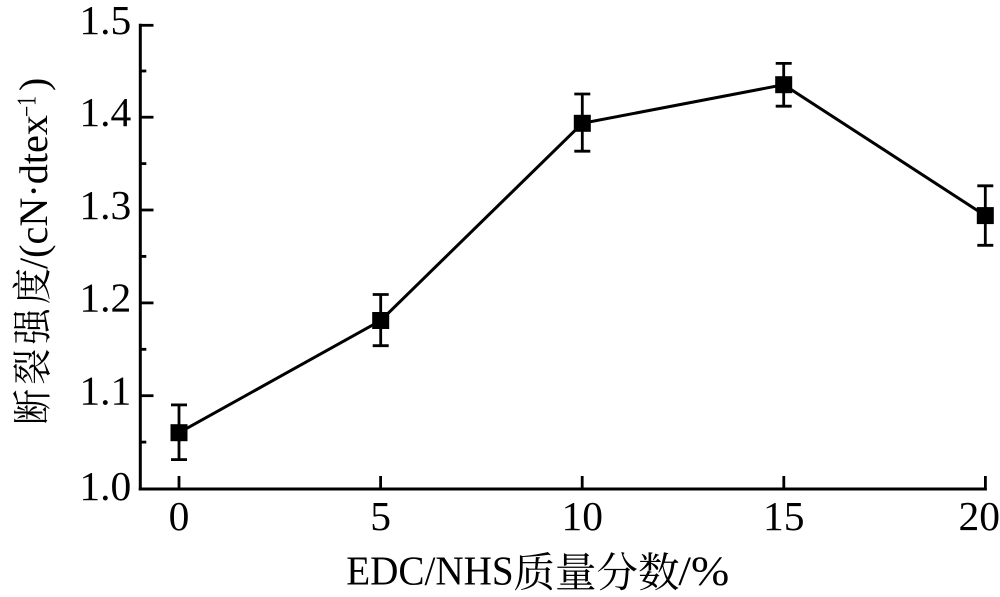  Describe the element at coordinates (179, 516) in the screenshot. I see `svg-text: 0` at that location.